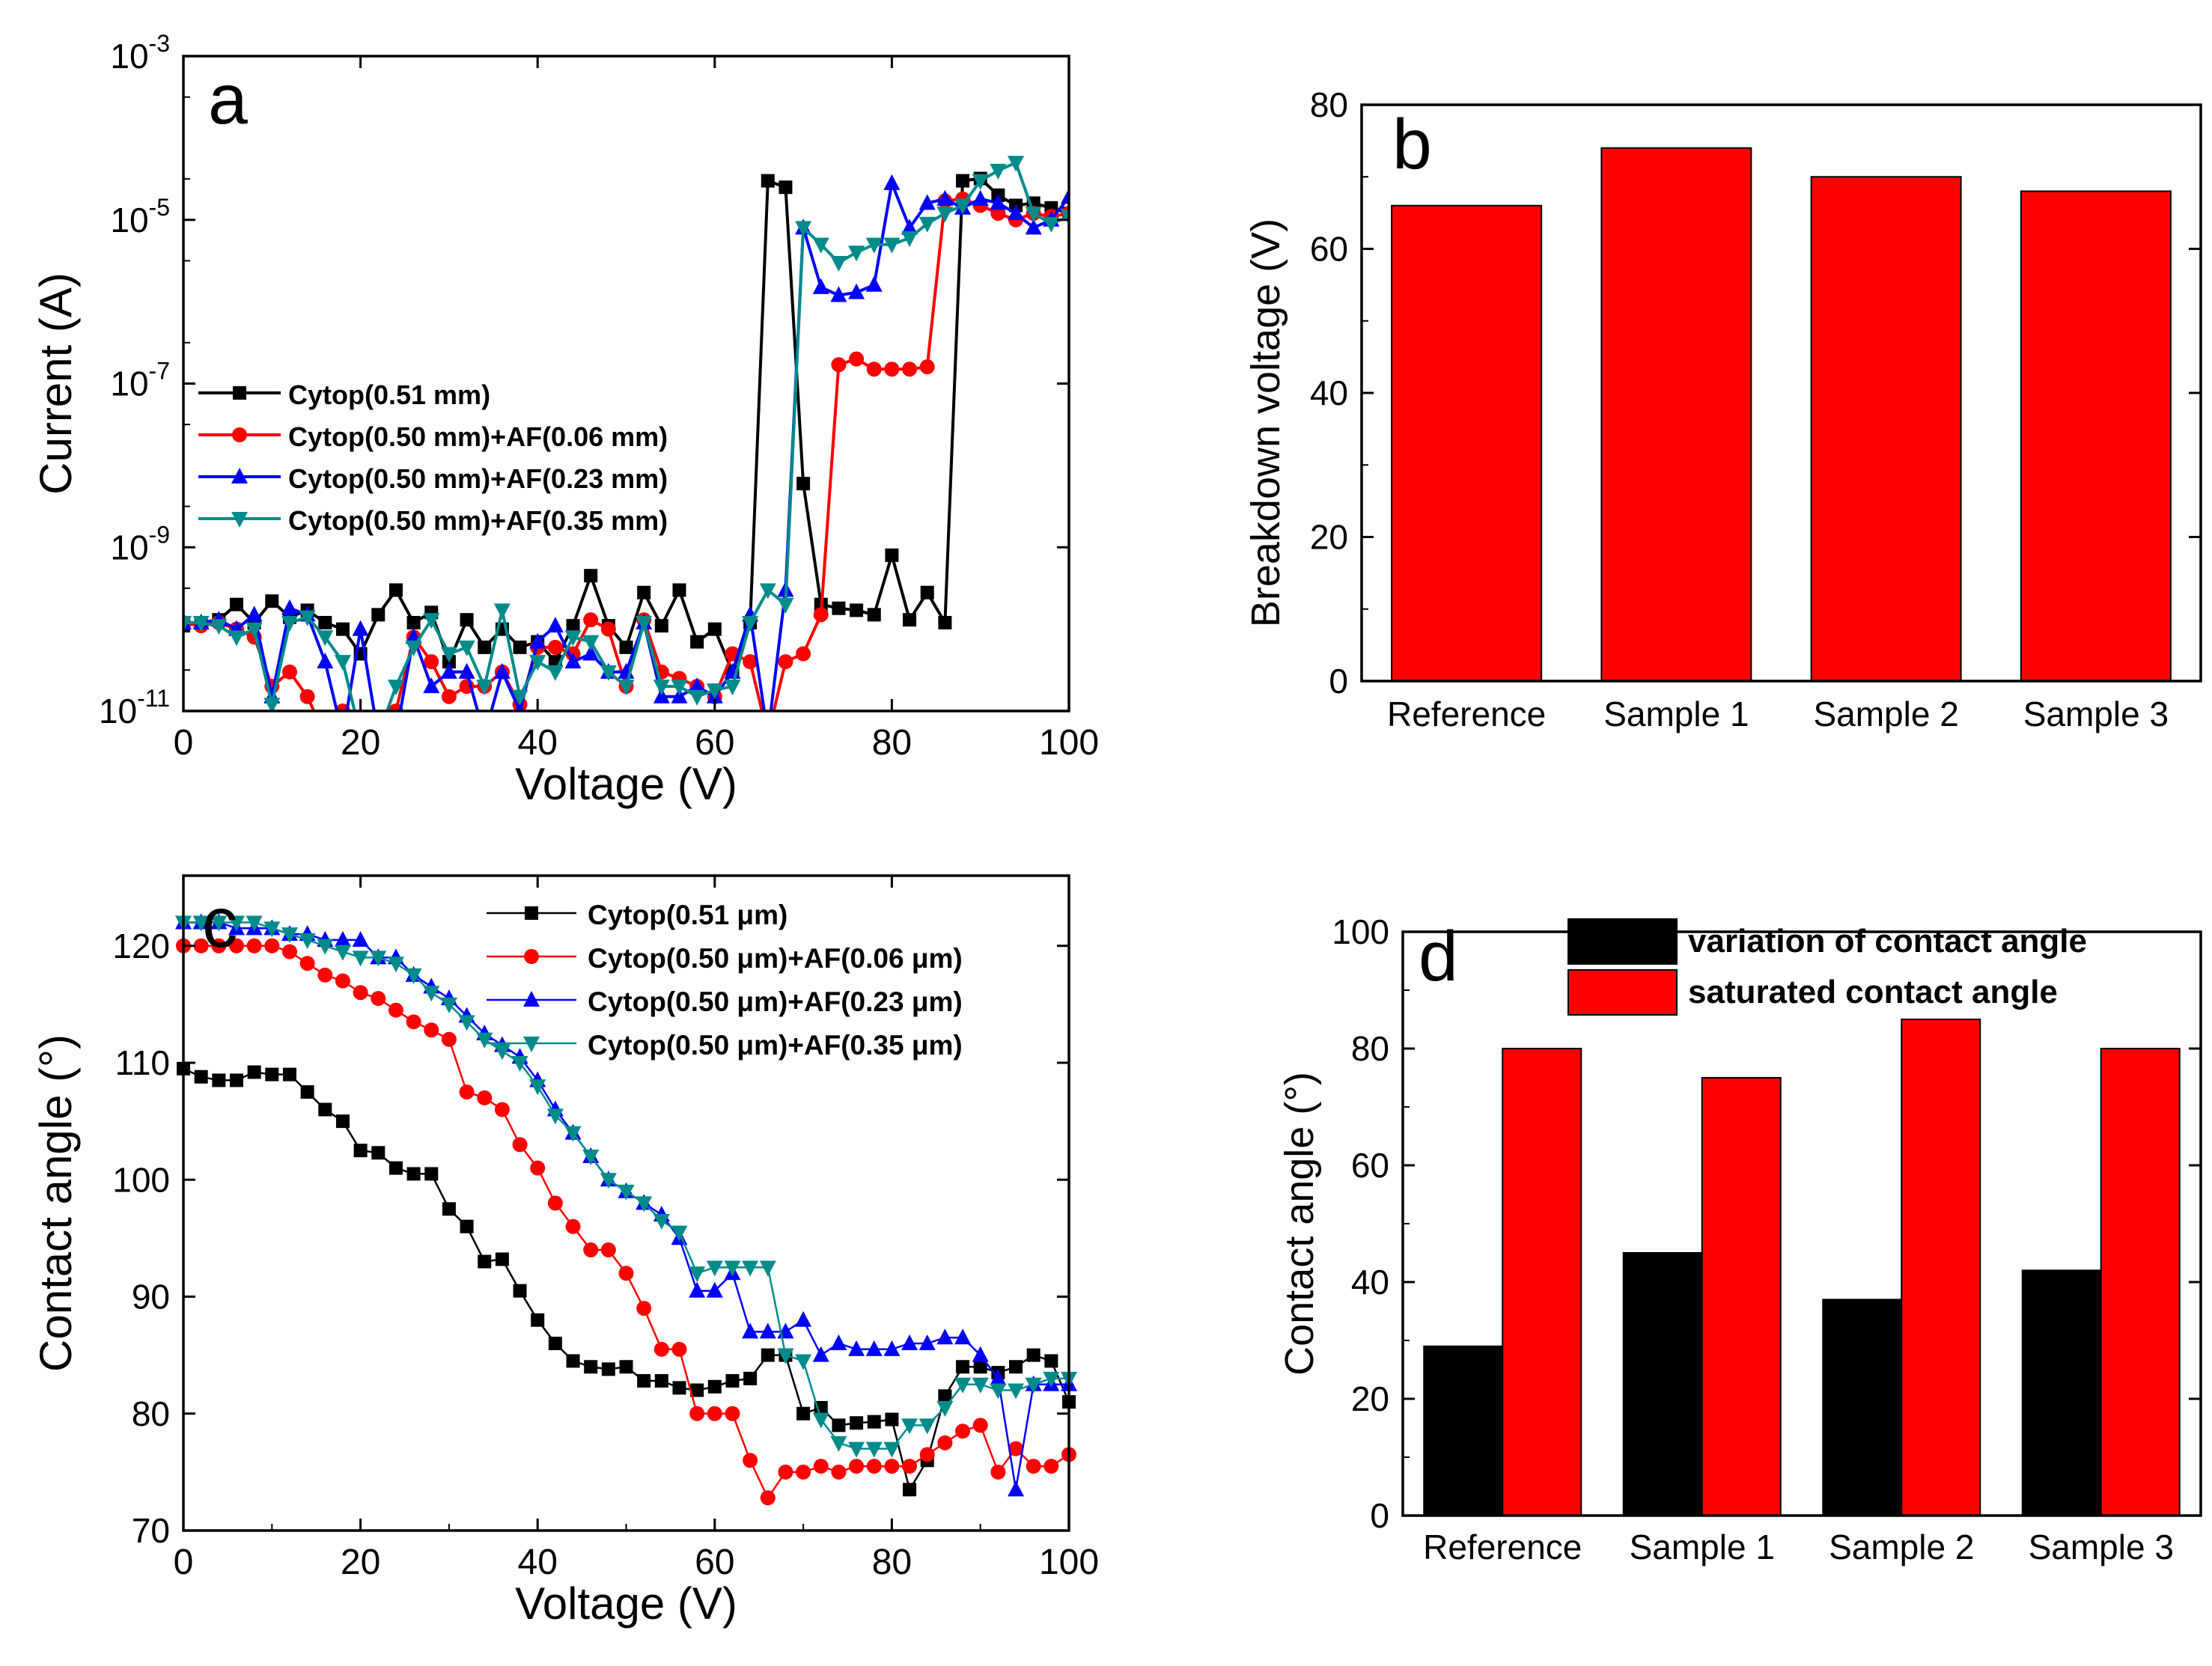 Image resolution: width=2212 pixels, height=1666 pixels. What do you see at coordinates (151, 1530) in the screenshot?
I see `y-tick-label-c-0: 70` at bounding box center [151, 1530].